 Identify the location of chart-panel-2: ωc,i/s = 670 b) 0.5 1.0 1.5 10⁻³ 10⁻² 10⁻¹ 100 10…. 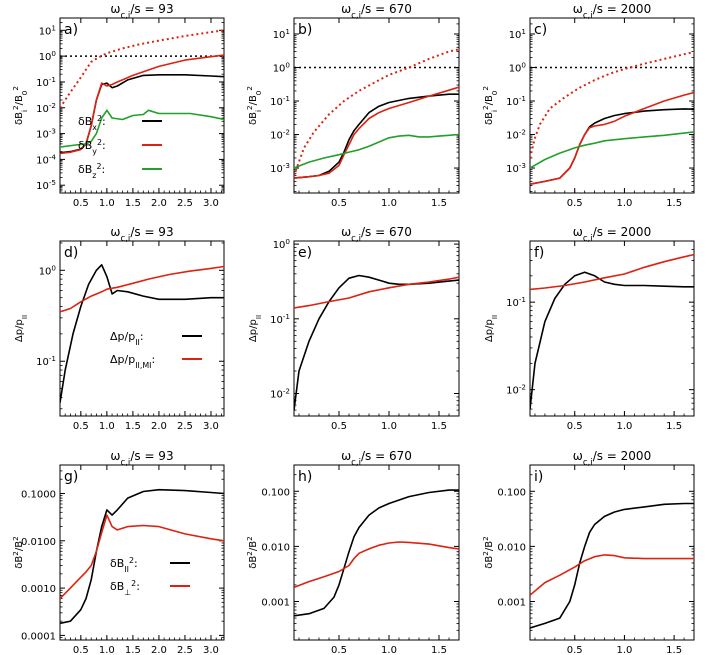
(352, 105).